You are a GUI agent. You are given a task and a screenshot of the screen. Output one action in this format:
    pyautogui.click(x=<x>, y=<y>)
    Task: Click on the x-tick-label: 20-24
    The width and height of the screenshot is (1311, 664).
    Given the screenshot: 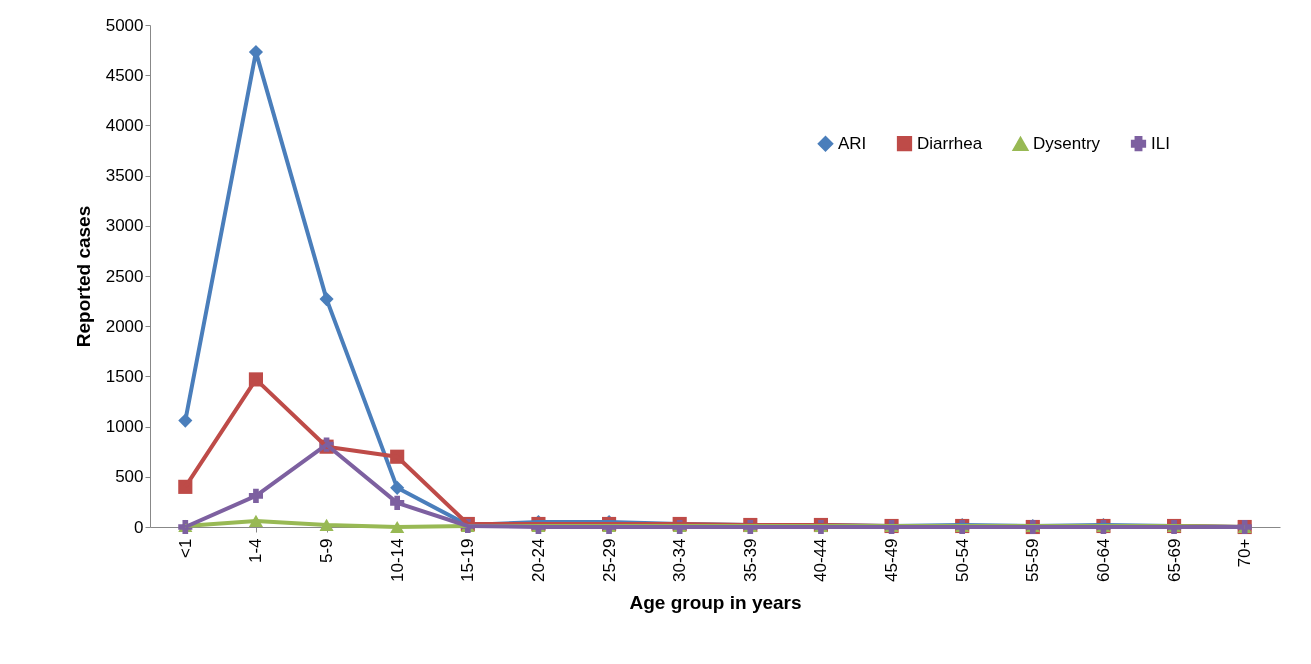 What is the action you would take?
    pyautogui.click(x=538, y=560)
    